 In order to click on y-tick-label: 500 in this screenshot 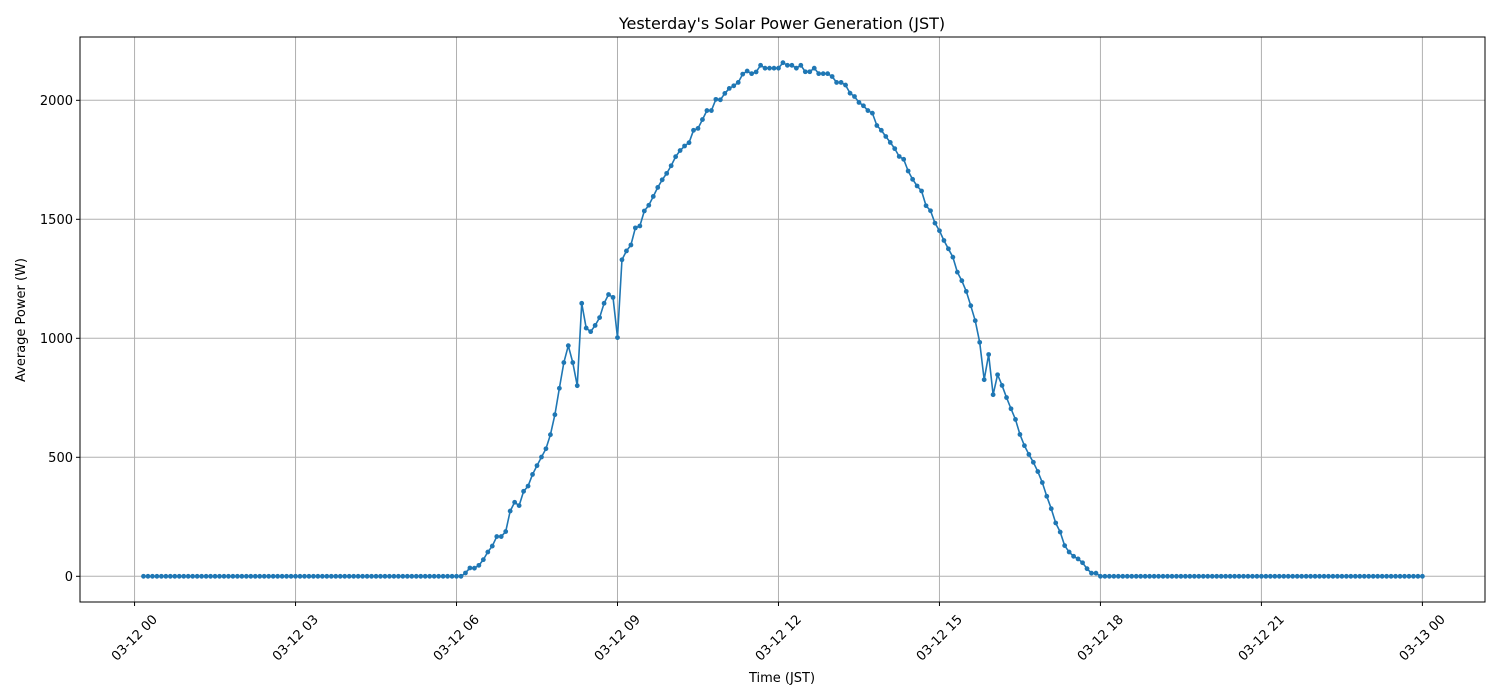, I will do `click(60, 458)`.